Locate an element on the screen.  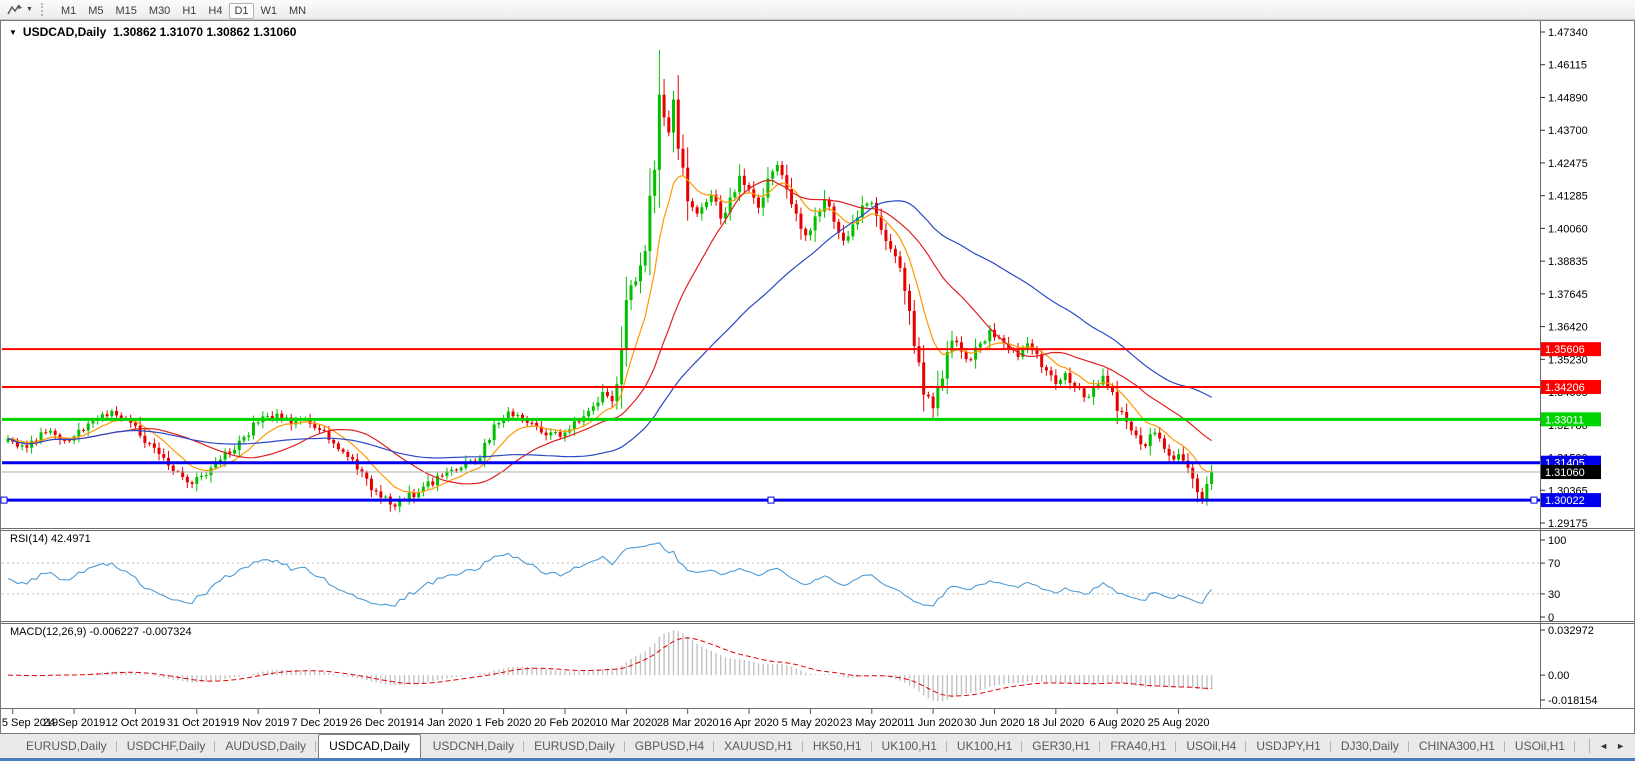
date-label: 20 Feb 2020 is located at coordinates (565, 723).